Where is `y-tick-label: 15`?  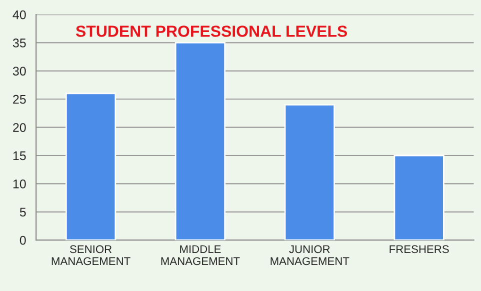 y-tick-label: 15 is located at coordinates (19, 155).